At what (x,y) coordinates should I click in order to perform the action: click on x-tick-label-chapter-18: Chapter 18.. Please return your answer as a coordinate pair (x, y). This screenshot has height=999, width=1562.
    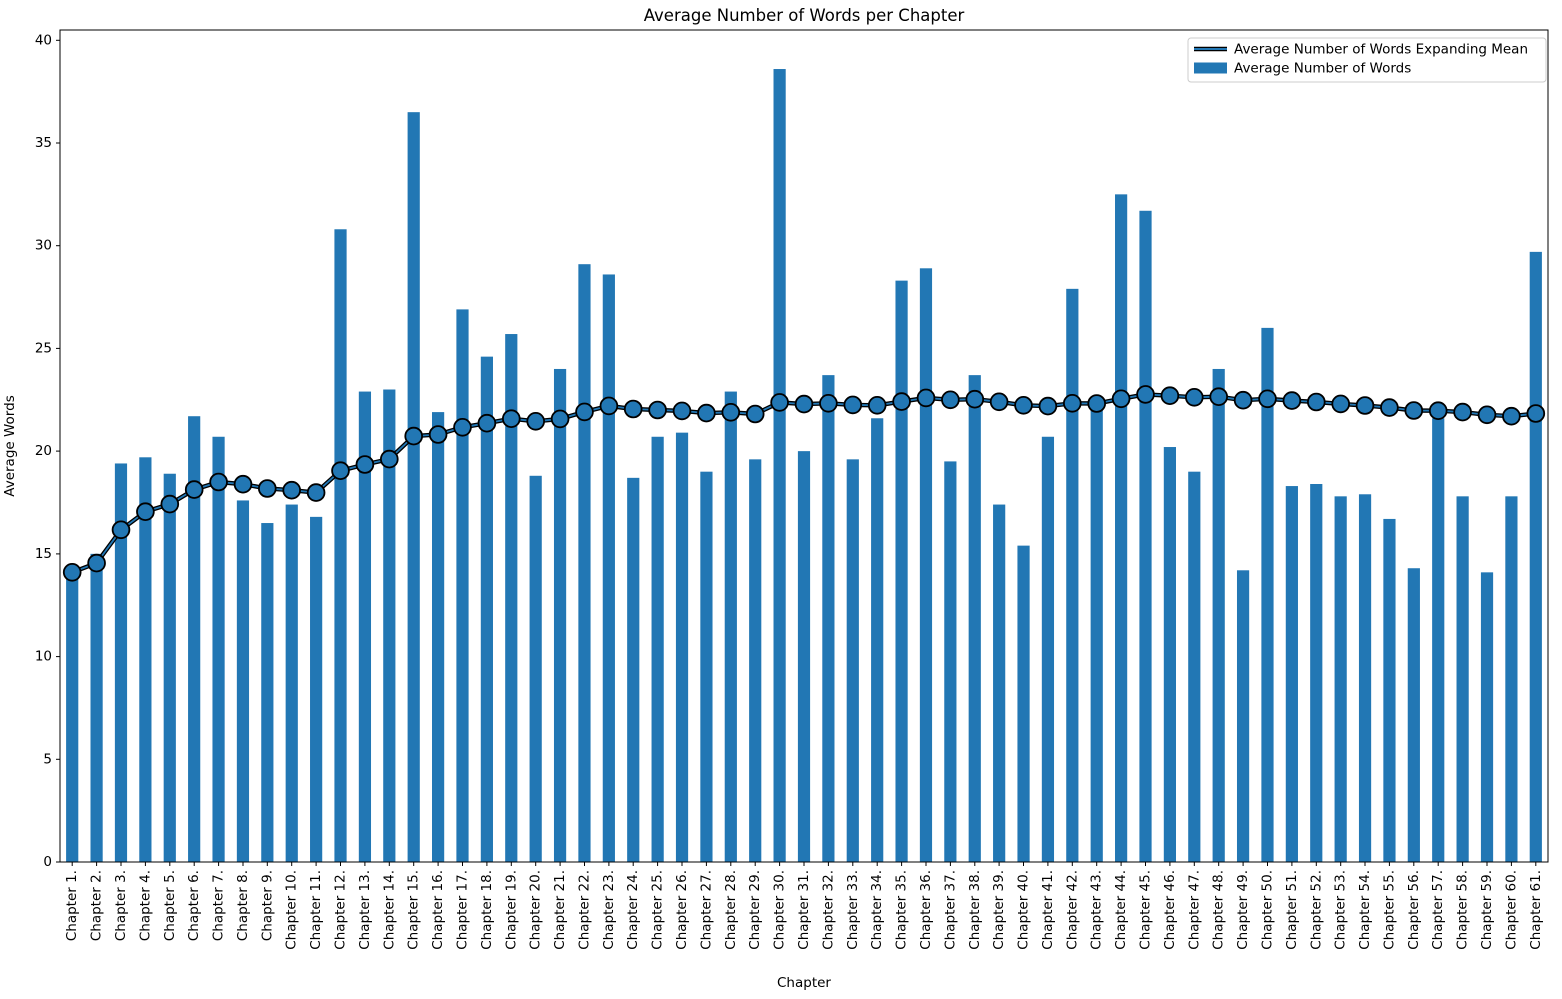
    Looking at the image, I should click on (487, 910).